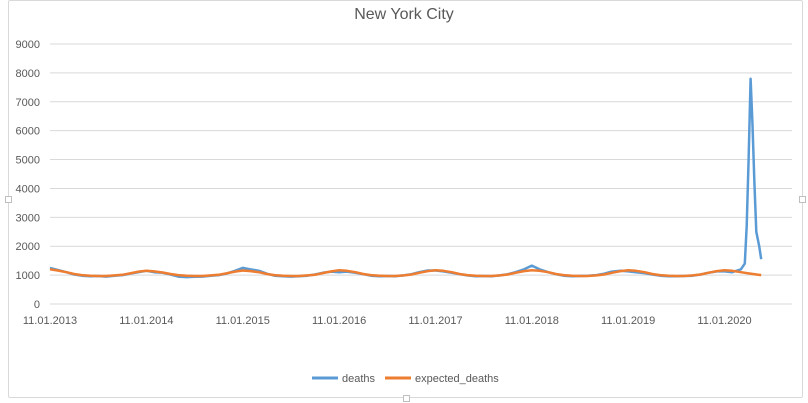  I want to click on x-tick-label: 11.01.2020, so click(724, 321).